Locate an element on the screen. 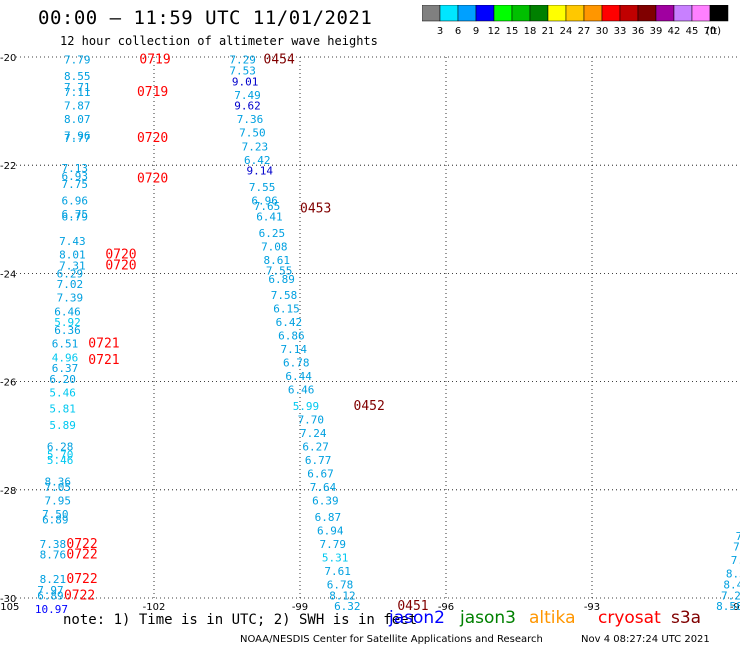  wave-height-label: 8.36 is located at coordinates (58, 482).